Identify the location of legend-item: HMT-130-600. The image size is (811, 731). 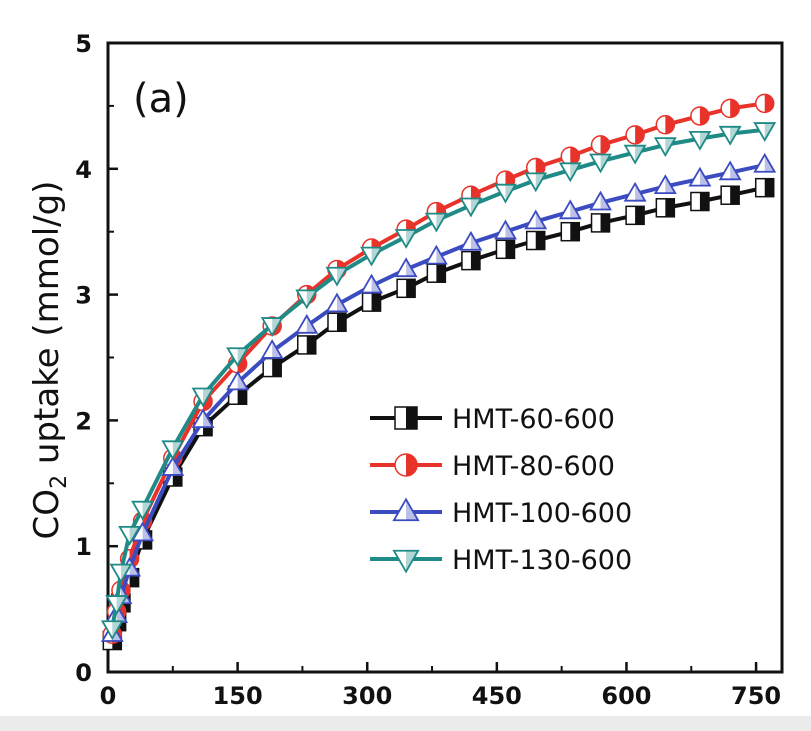
(501, 560).